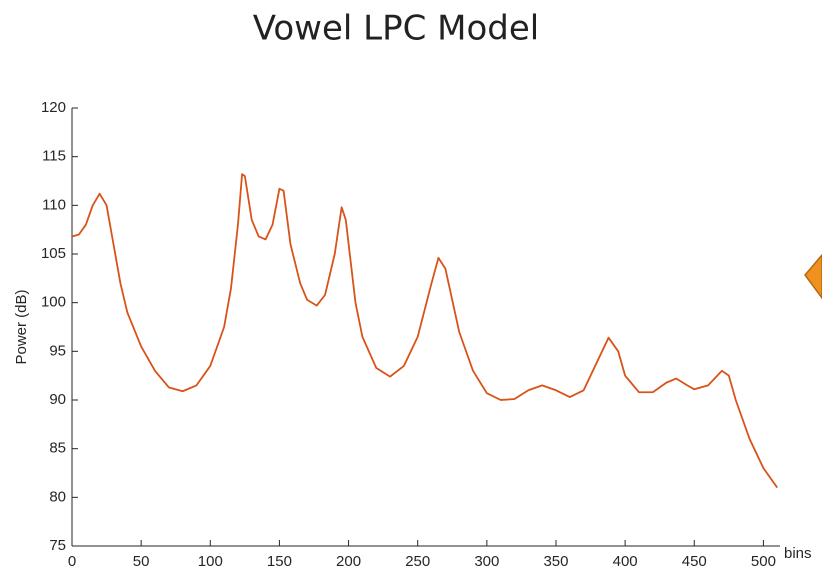 This screenshot has width=822, height=576. Describe the element at coordinates (53, 302) in the screenshot. I see `y-tick-label: 100` at that location.